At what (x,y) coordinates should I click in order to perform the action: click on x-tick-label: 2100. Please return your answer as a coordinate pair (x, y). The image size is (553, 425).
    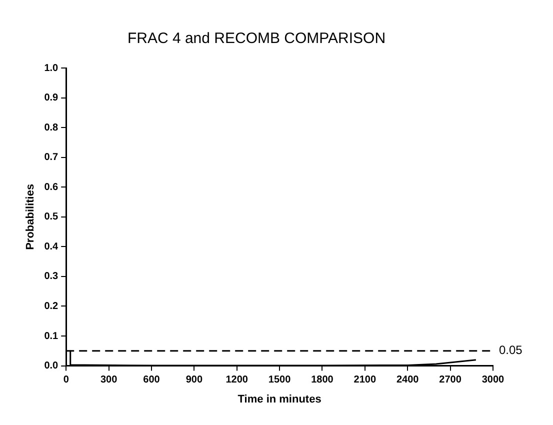
    Looking at the image, I should click on (365, 380).